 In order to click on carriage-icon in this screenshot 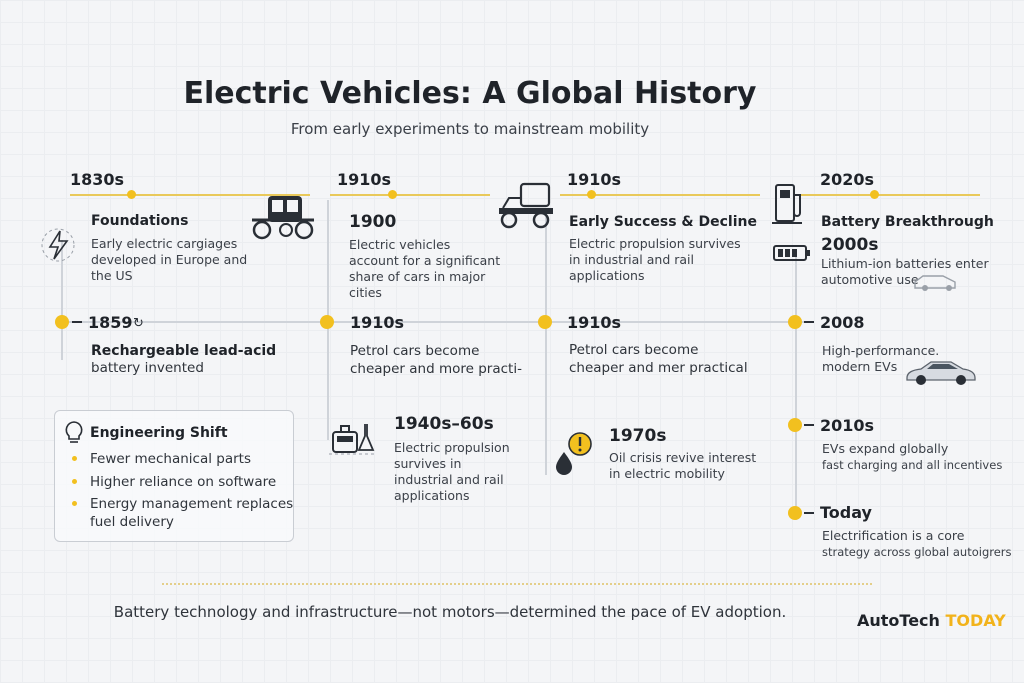, I will do `click(283, 215)`.